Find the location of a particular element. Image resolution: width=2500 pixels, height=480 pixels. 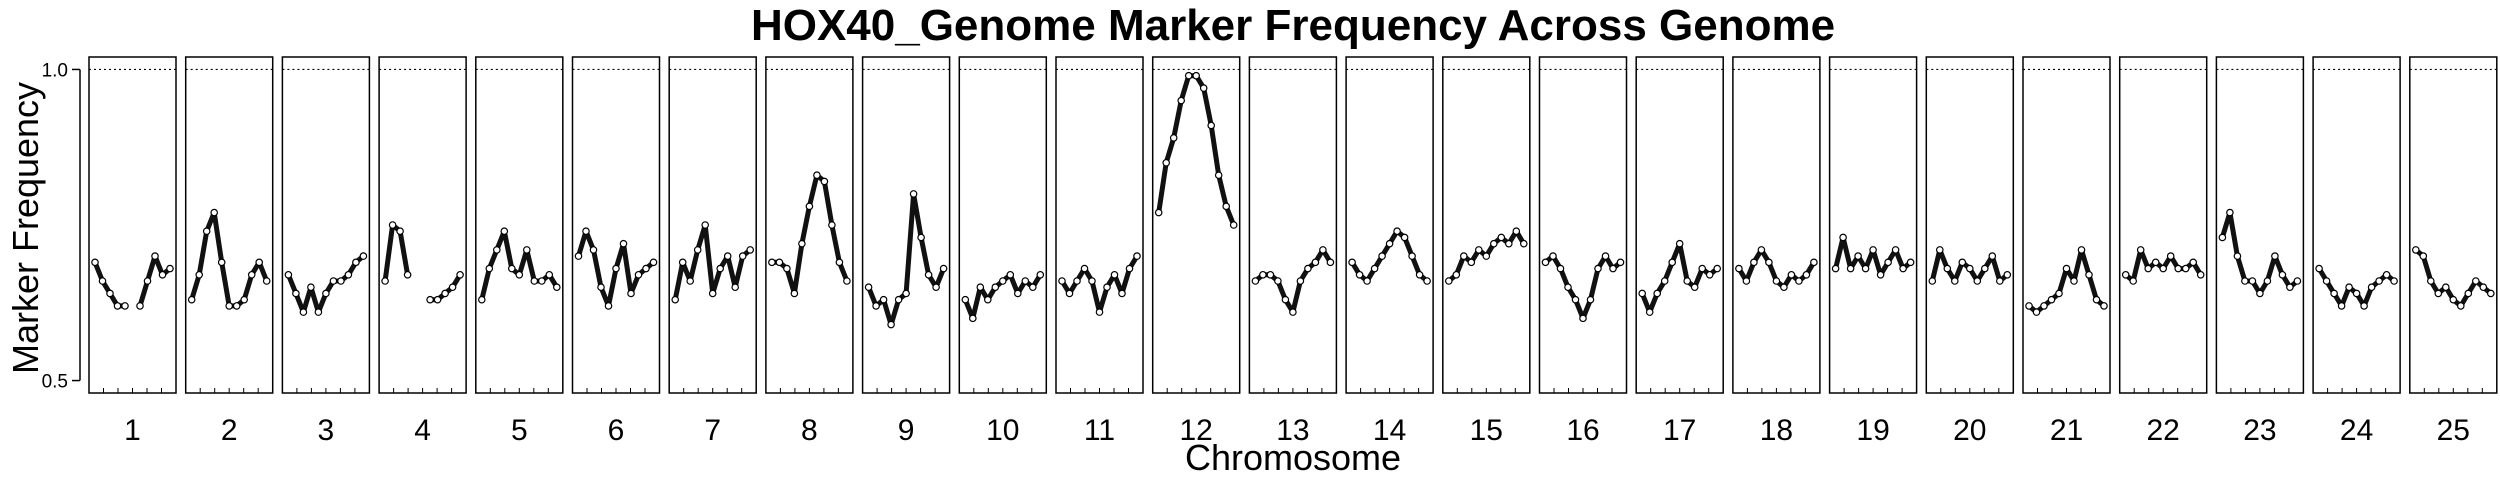

x-tick-label: 11 is located at coordinates (1099, 430).